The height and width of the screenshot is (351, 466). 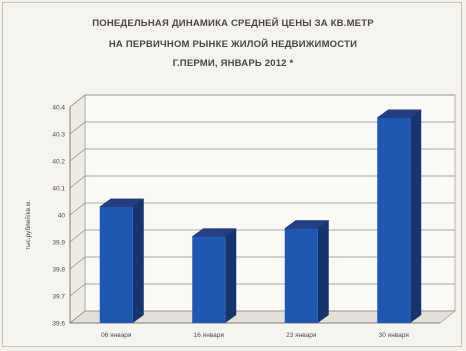 What do you see at coordinates (233, 63) in the screenshot?
I see `chart-title-line-3: Г.ПЕРМИ, ЯНВАРЬ 2012 *` at bounding box center [233, 63].